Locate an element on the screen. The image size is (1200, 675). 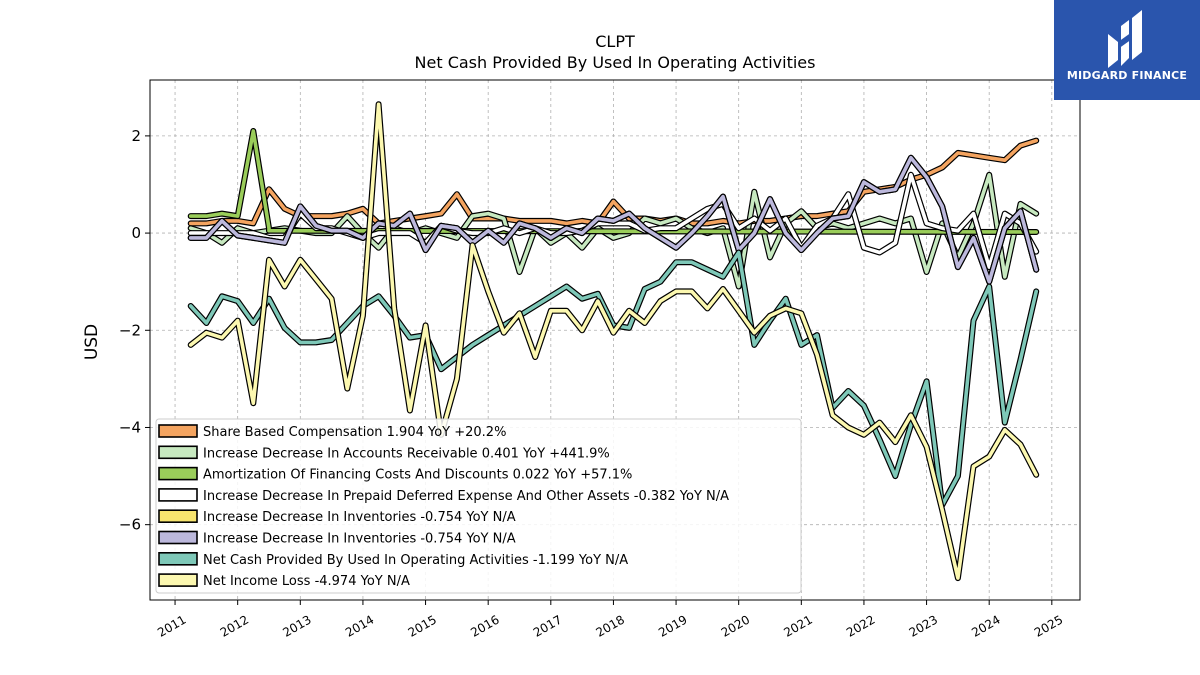
chart-title: CLPT is located at coordinates (615, 41).